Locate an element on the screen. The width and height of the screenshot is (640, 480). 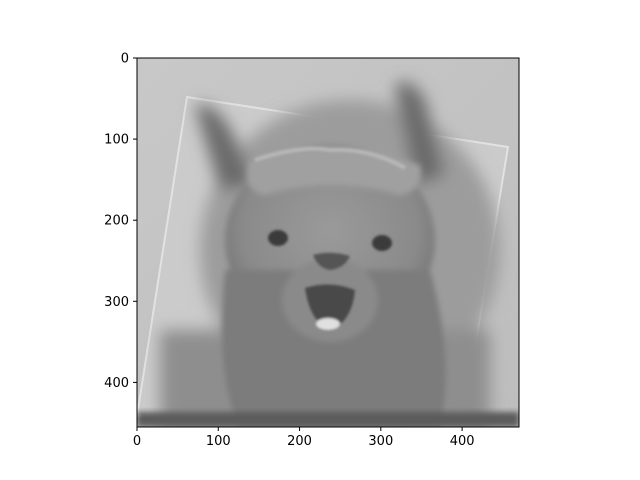
x-tick-label: 400 is located at coordinates (462, 441).